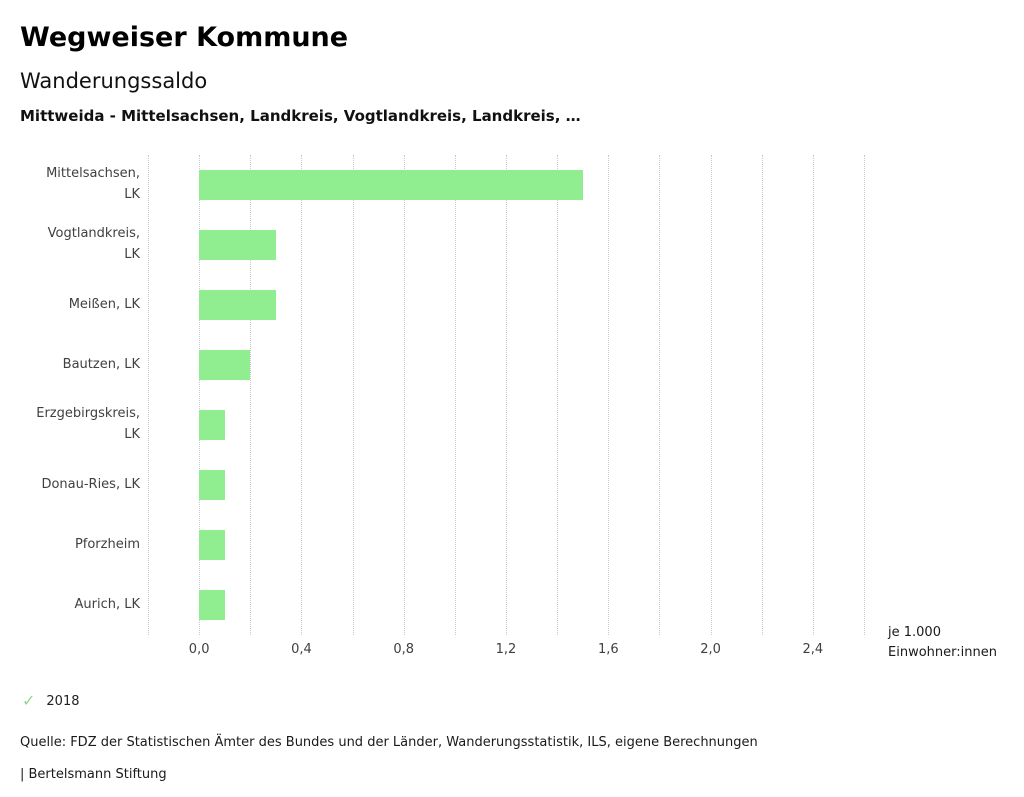 This screenshot has height=797, width=1024. I want to click on bar-2018-Pforzheim, so click(212, 545).